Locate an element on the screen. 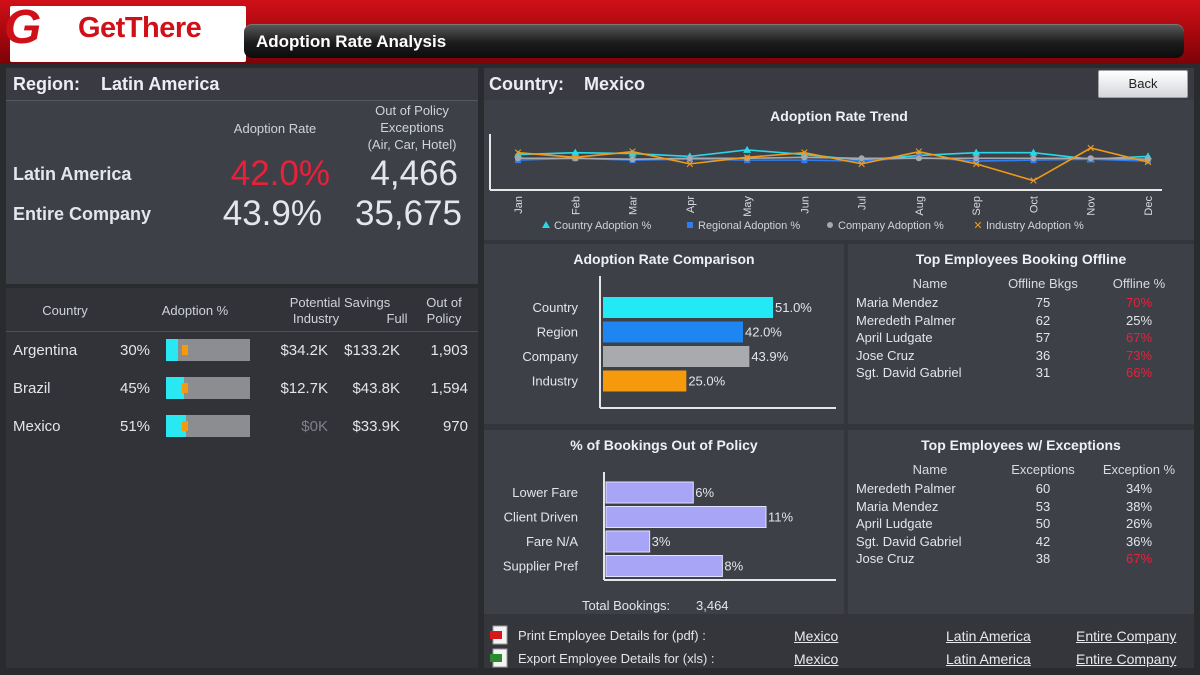 The width and height of the screenshot is (1200, 675). app-logo is located at coordinates (128, 34).